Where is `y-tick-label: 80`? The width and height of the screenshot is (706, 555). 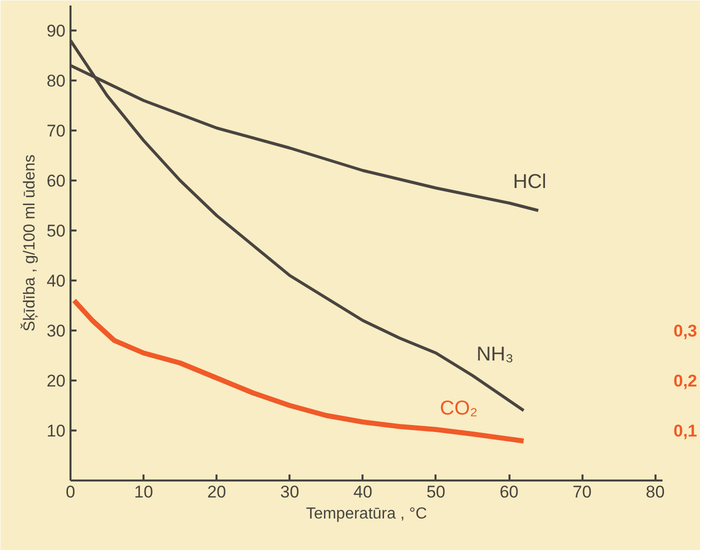 y-tick-label: 80 is located at coordinates (56, 81).